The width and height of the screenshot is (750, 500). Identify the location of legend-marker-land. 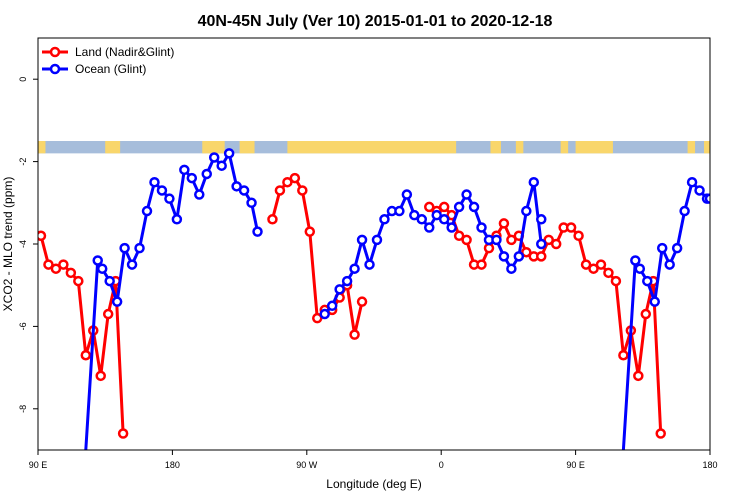
(55, 52).